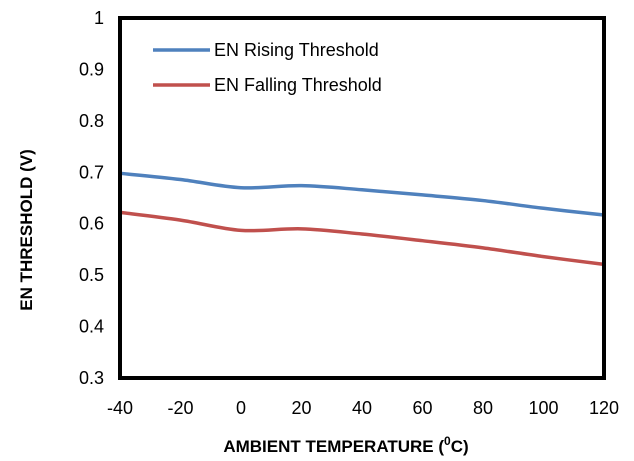  Describe the element at coordinates (91, 69) in the screenshot. I see `y-tick-label: 0.9` at that location.